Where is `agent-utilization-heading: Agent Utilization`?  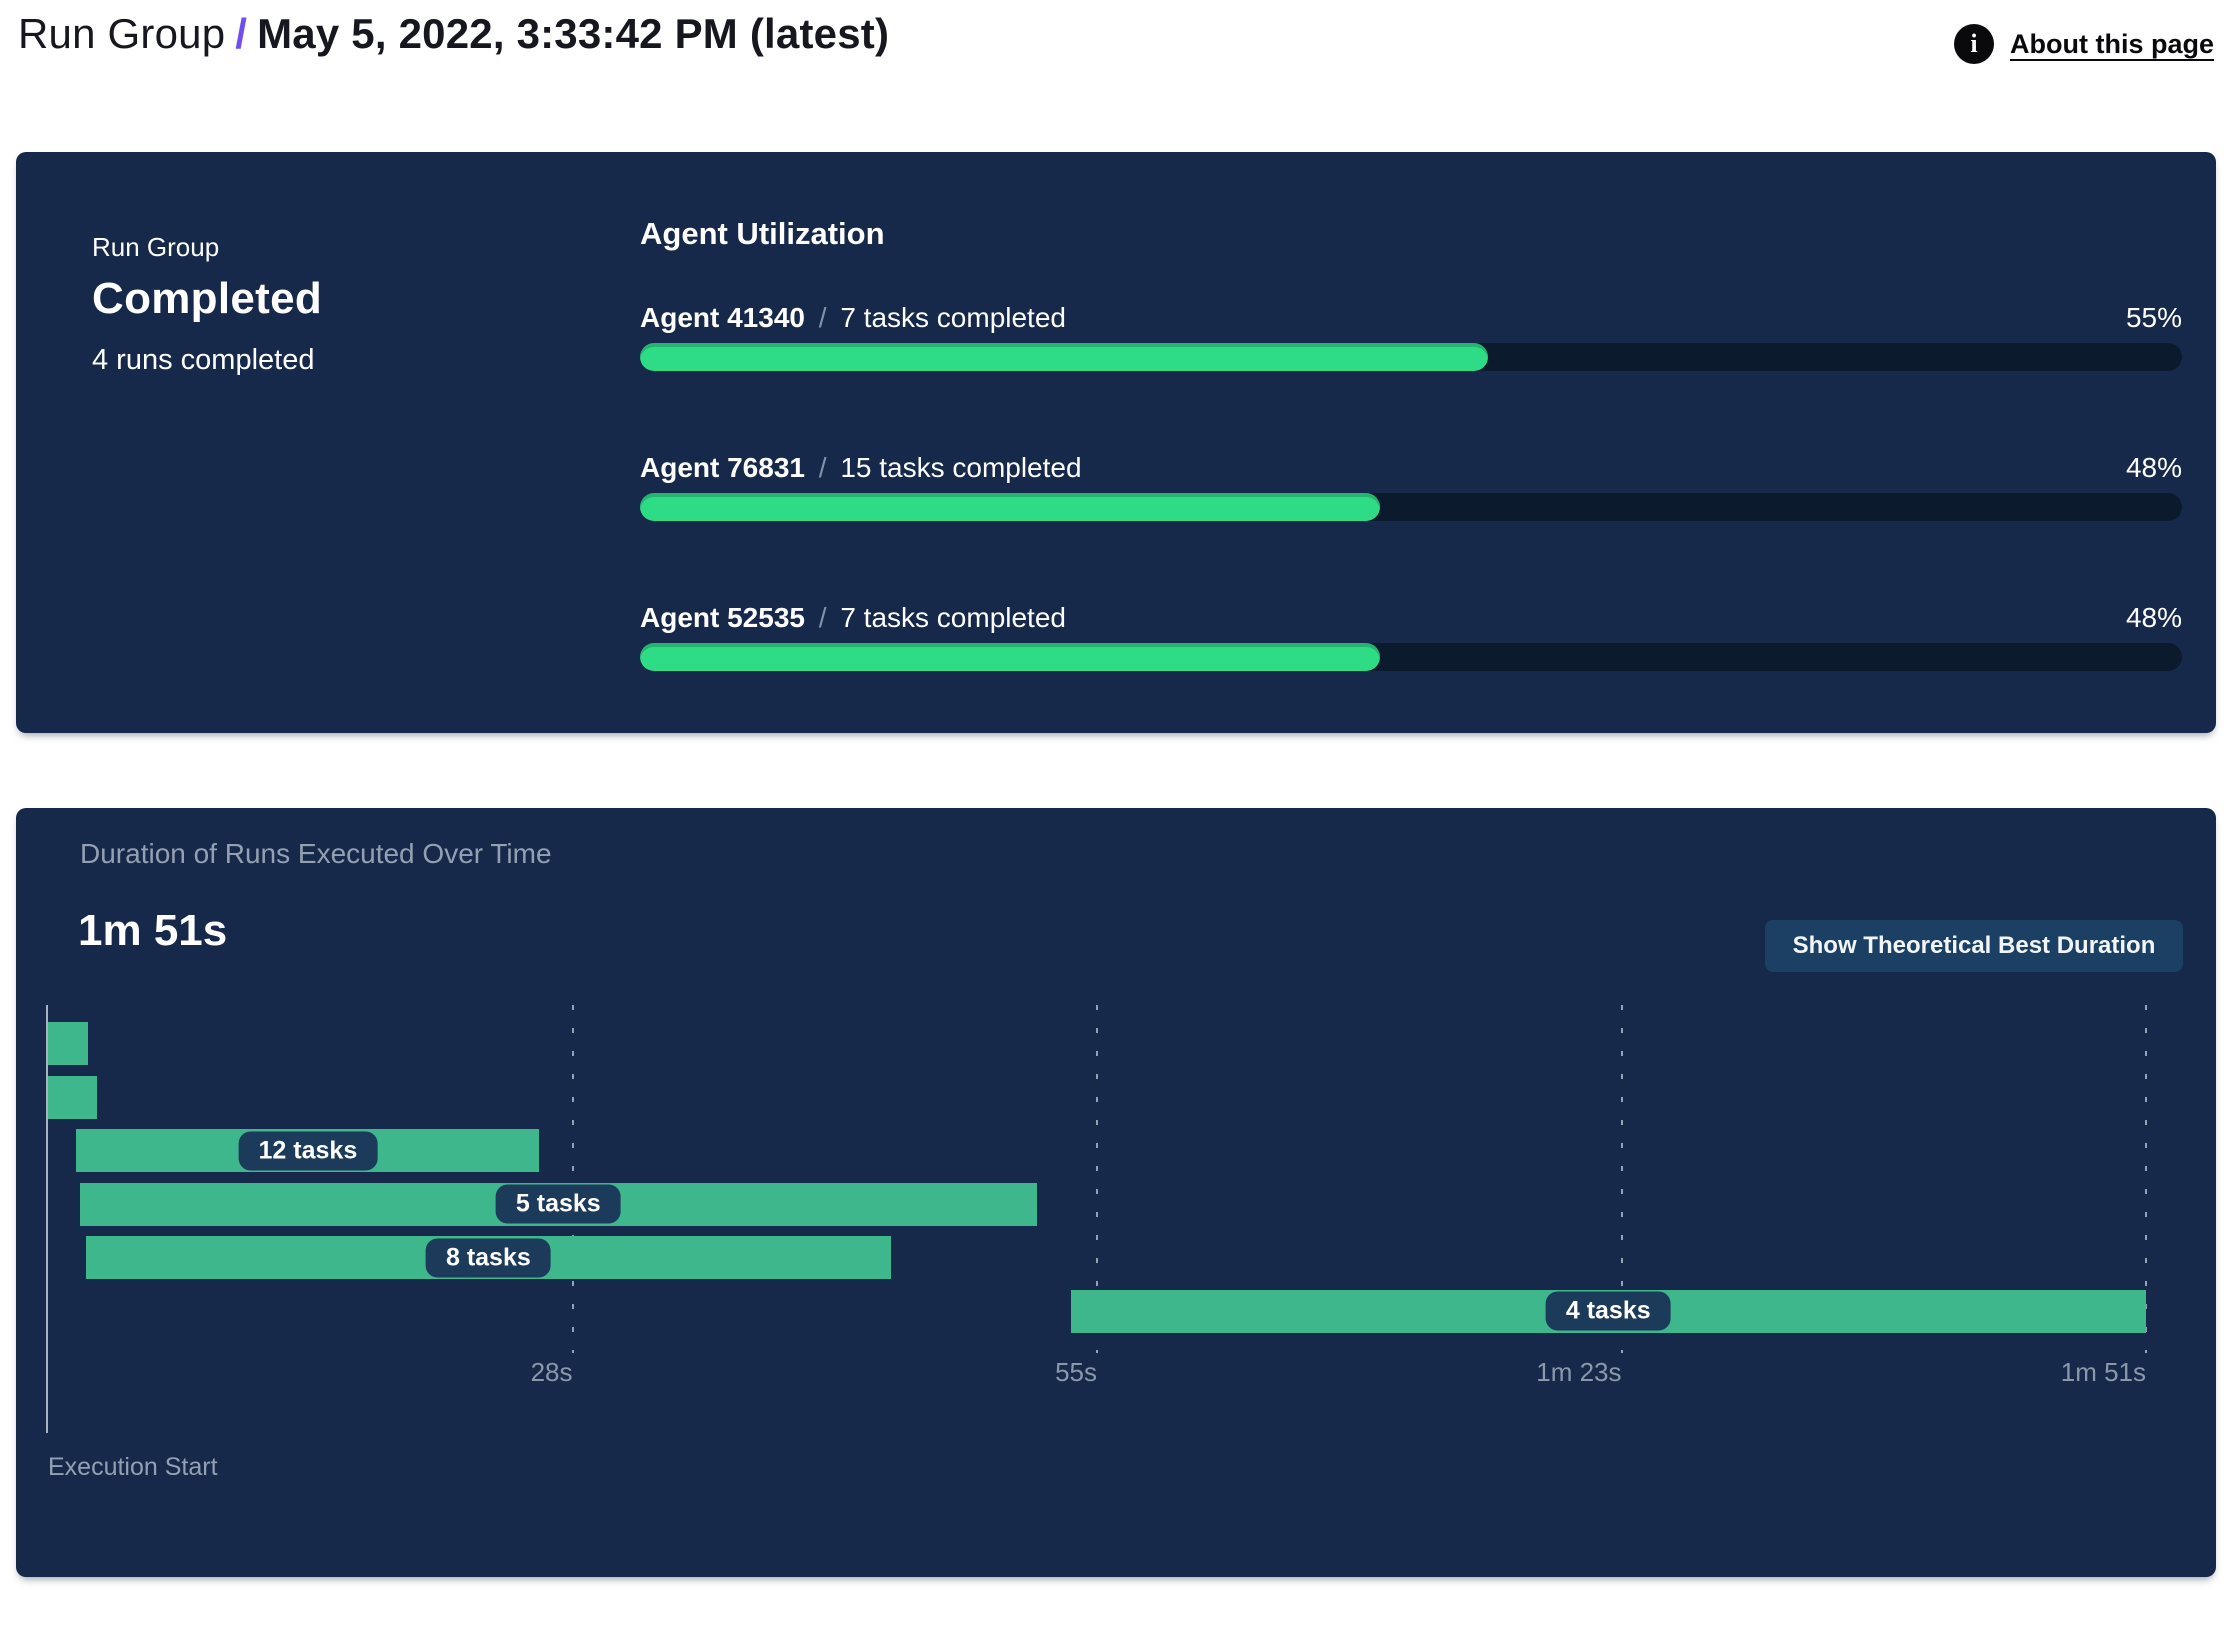 agent-utilization-heading: Agent Utilization is located at coordinates (762, 233).